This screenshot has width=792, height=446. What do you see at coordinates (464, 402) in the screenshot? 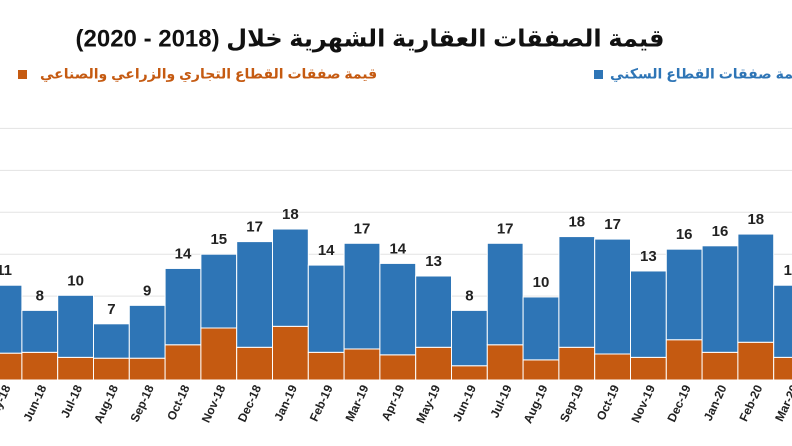
I see `x-tick-label: Jun-19` at bounding box center [464, 402].